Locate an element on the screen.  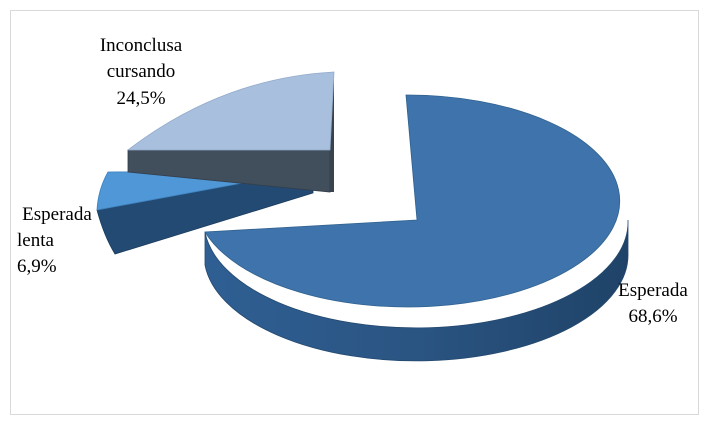
slice-inconclusa-top is located at coordinates (230, 111).